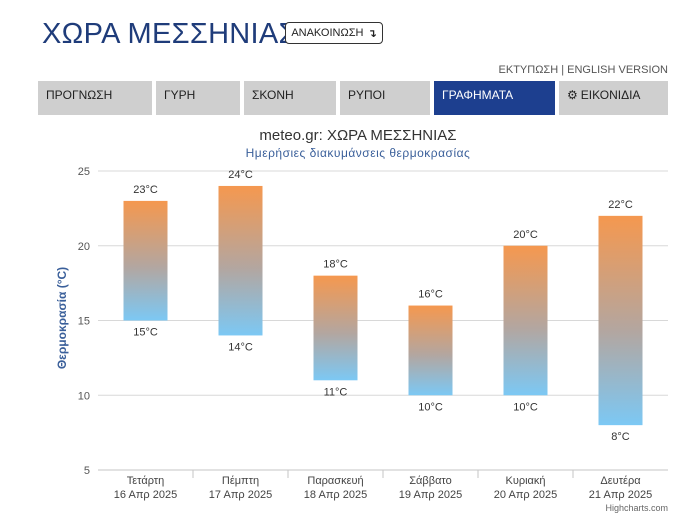 The image size is (688, 530). What do you see at coordinates (525, 235) in the screenshot?
I see `max-temp-label: 20°C` at bounding box center [525, 235].